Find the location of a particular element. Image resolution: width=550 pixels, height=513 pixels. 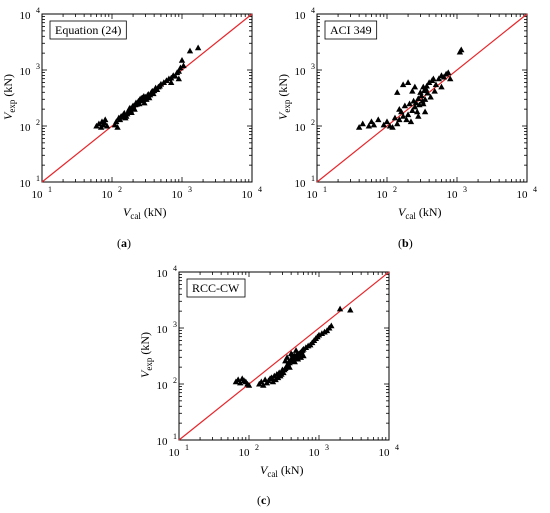

plot-frame is located at coordinates (284, 356).